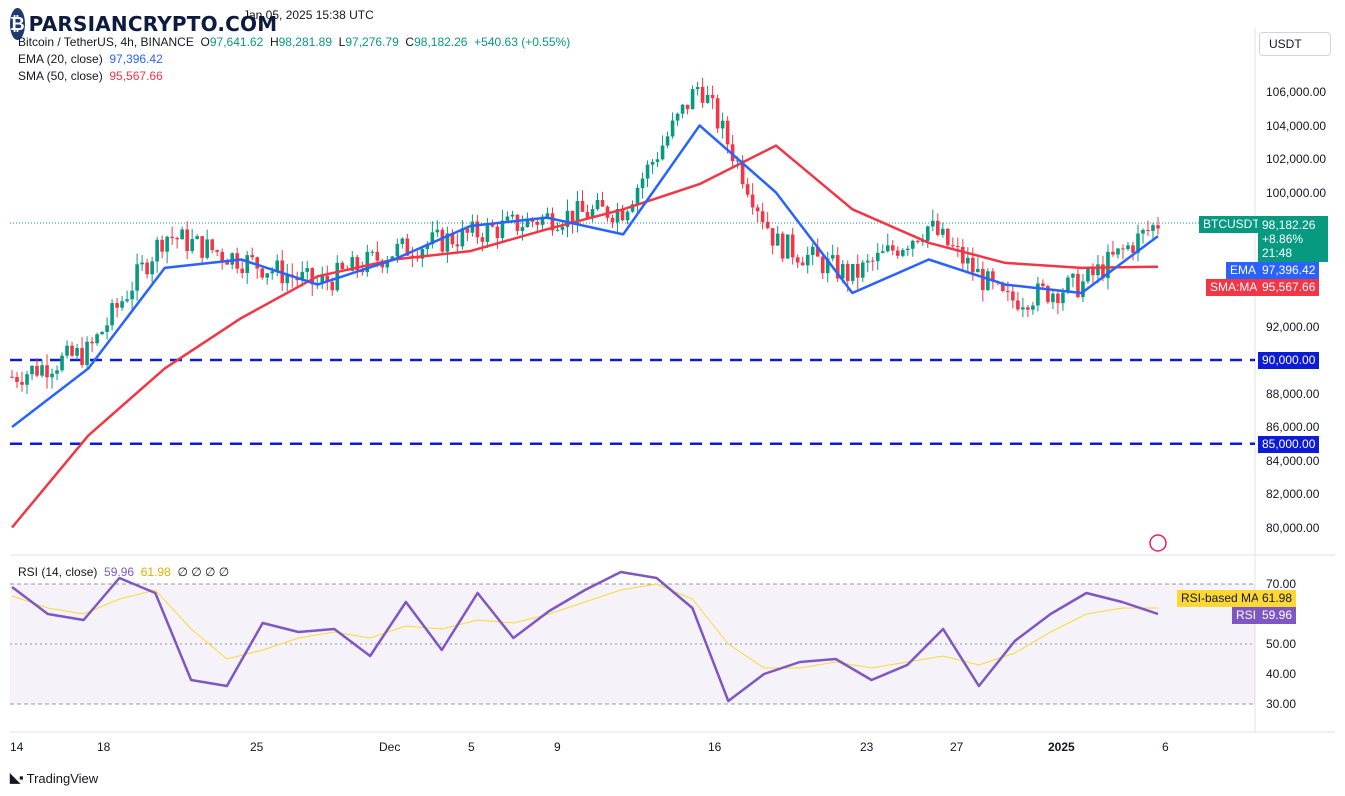  Describe the element at coordinates (1296, 125) in the screenshot. I see `price-tick-label: 104,000.00` at that location.